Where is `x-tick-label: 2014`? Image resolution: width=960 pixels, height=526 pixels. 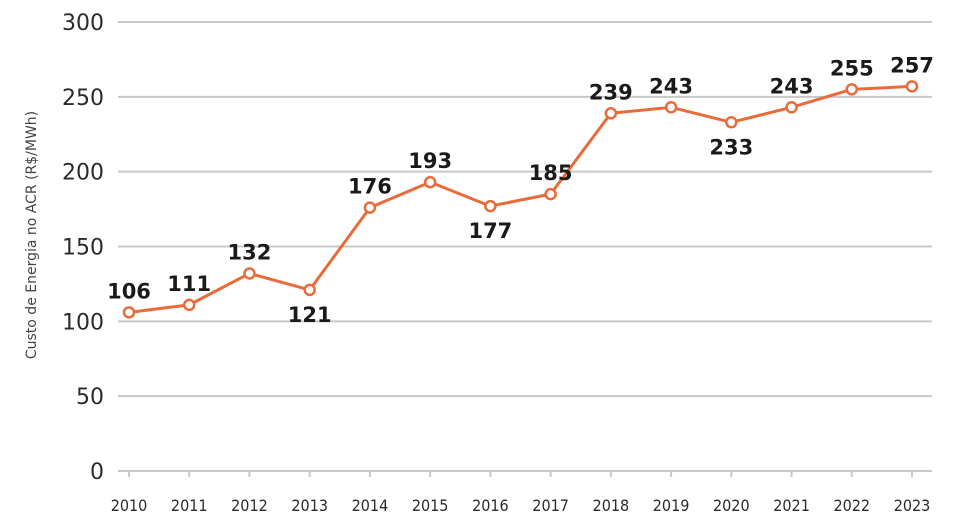
x-tick-label: 2014 is located at coordinates (370, 505).